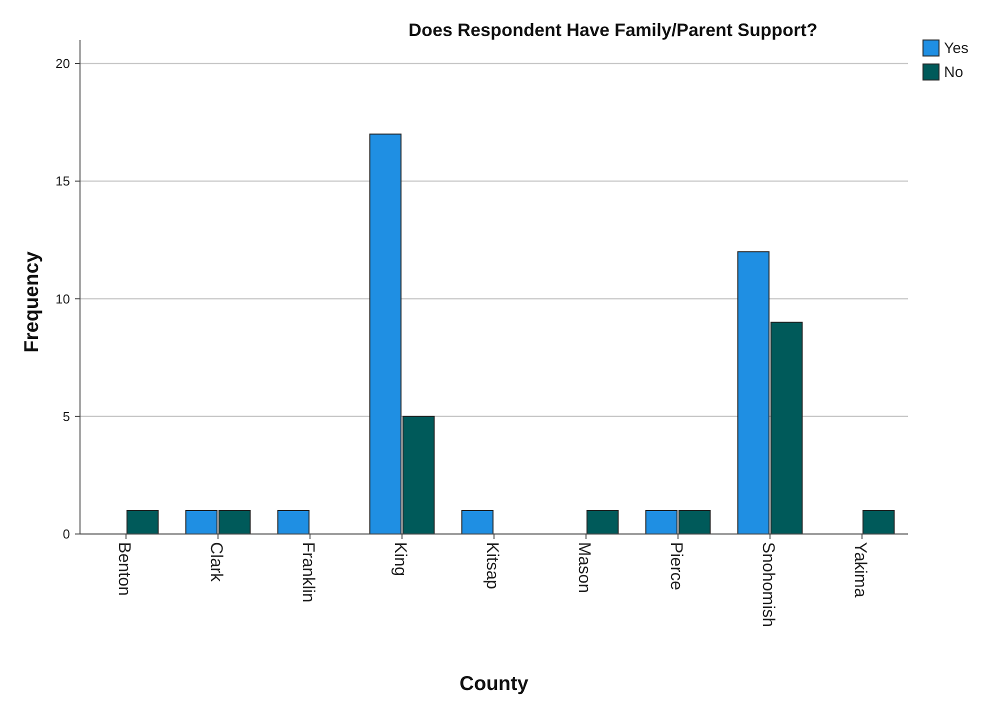  I want to click on x-tick-label: Pierce, so click(676, 566).